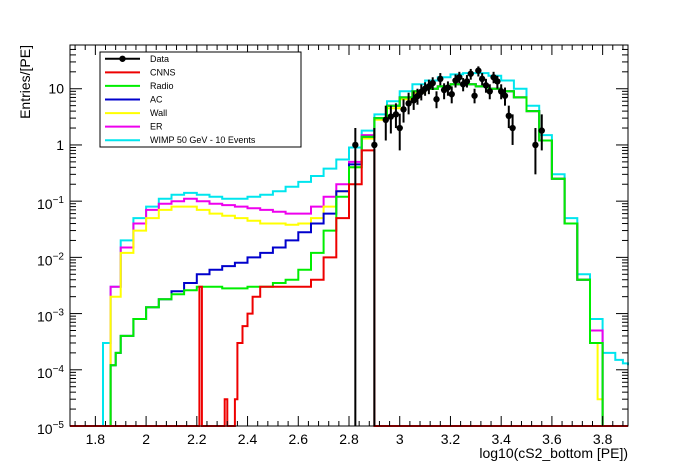 Image resolution: width=698 pixels, height=474 pixels. I want to click on y-tick-label: 10, so click(56, 89).